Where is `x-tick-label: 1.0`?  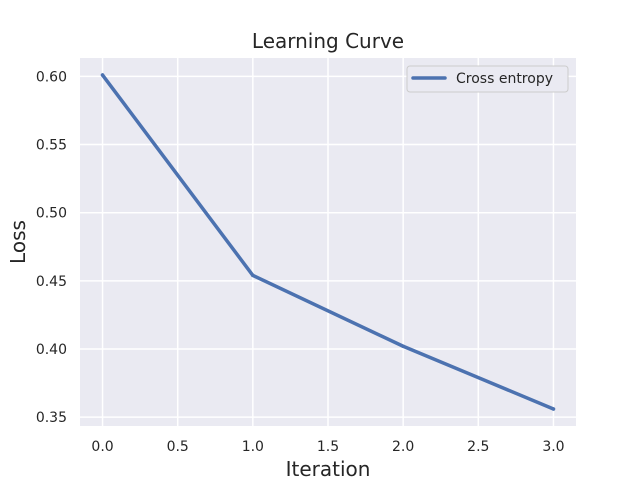 x-tick-label: 1.0 is located at coordinates (253, 447).